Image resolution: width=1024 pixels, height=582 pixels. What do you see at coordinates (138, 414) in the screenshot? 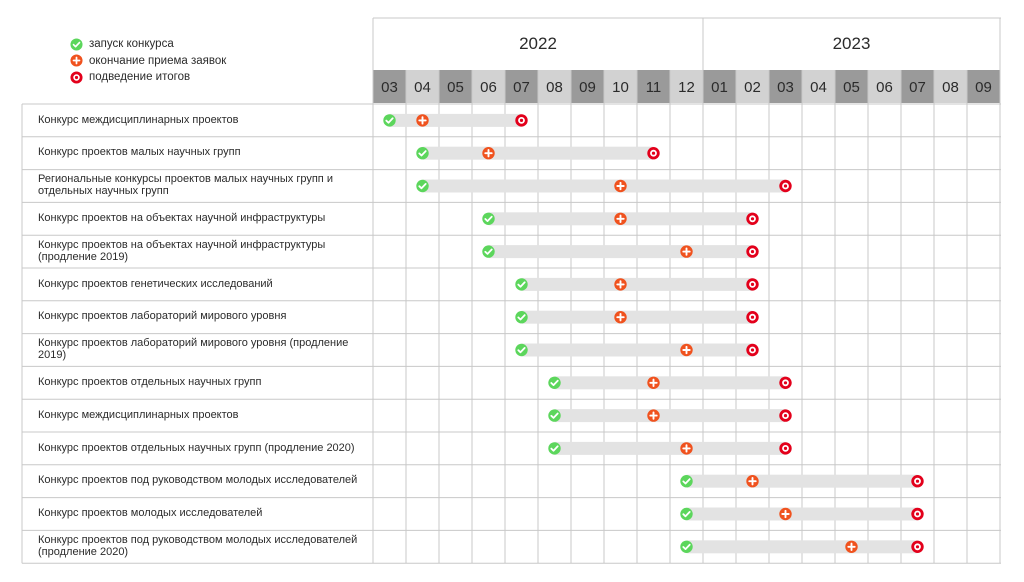
I see `task-label: Конкурс междисциплинарных проектов` at bounding box center [138, 414].